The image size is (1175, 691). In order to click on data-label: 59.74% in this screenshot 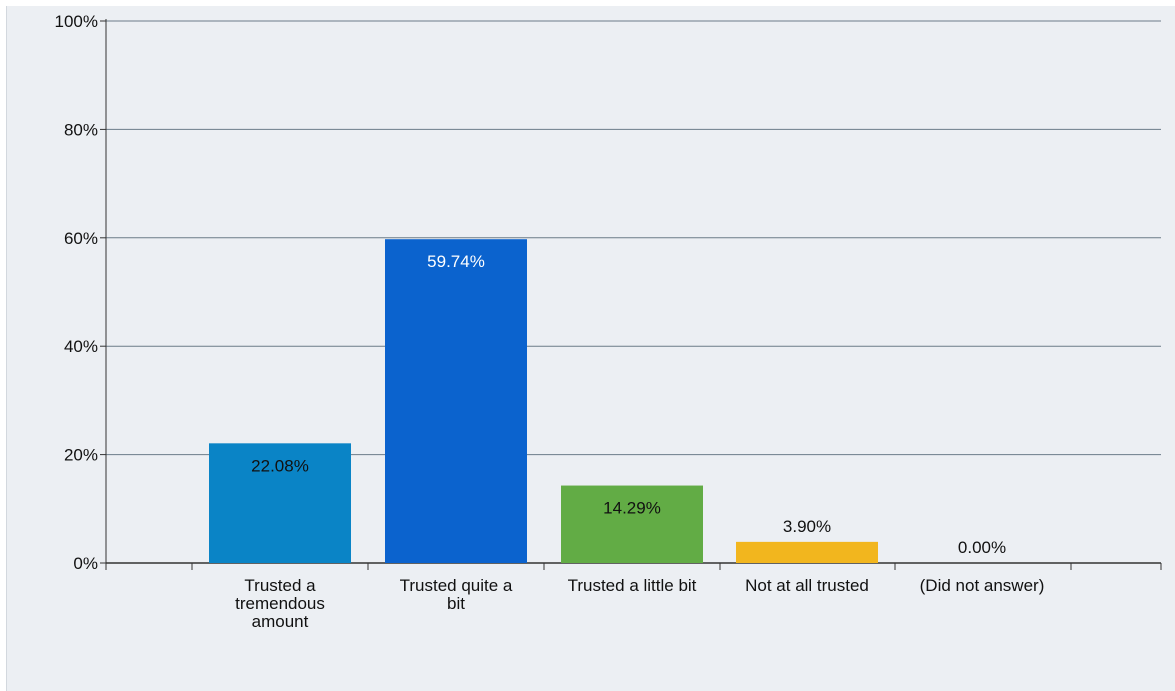, I will do `click(456, 261)`.